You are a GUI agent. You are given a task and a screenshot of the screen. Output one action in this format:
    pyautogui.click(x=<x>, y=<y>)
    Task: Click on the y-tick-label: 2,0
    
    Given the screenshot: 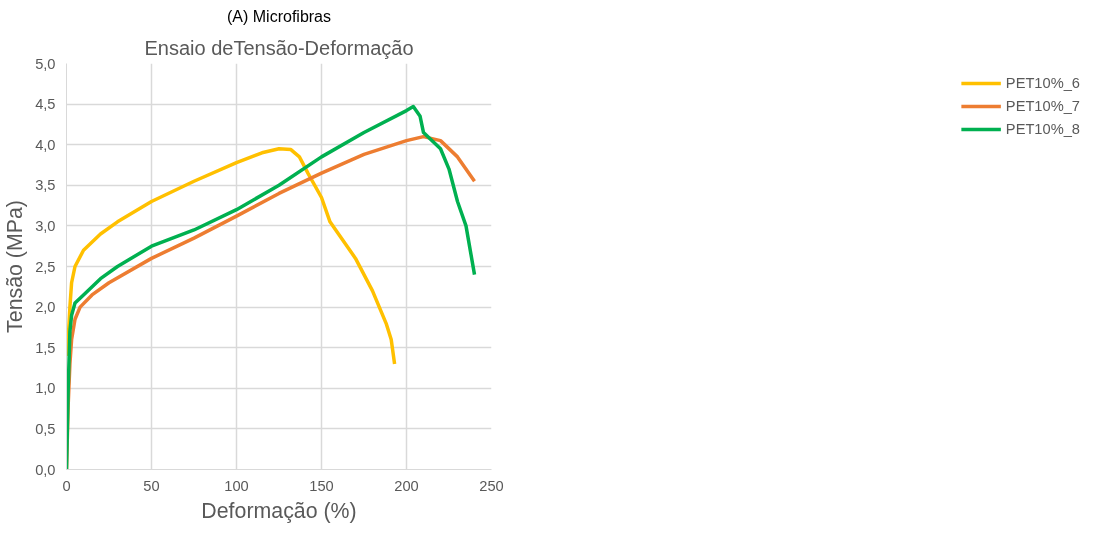 What is the action you would take?
    pyautogui.click(x=45, y=307)
    